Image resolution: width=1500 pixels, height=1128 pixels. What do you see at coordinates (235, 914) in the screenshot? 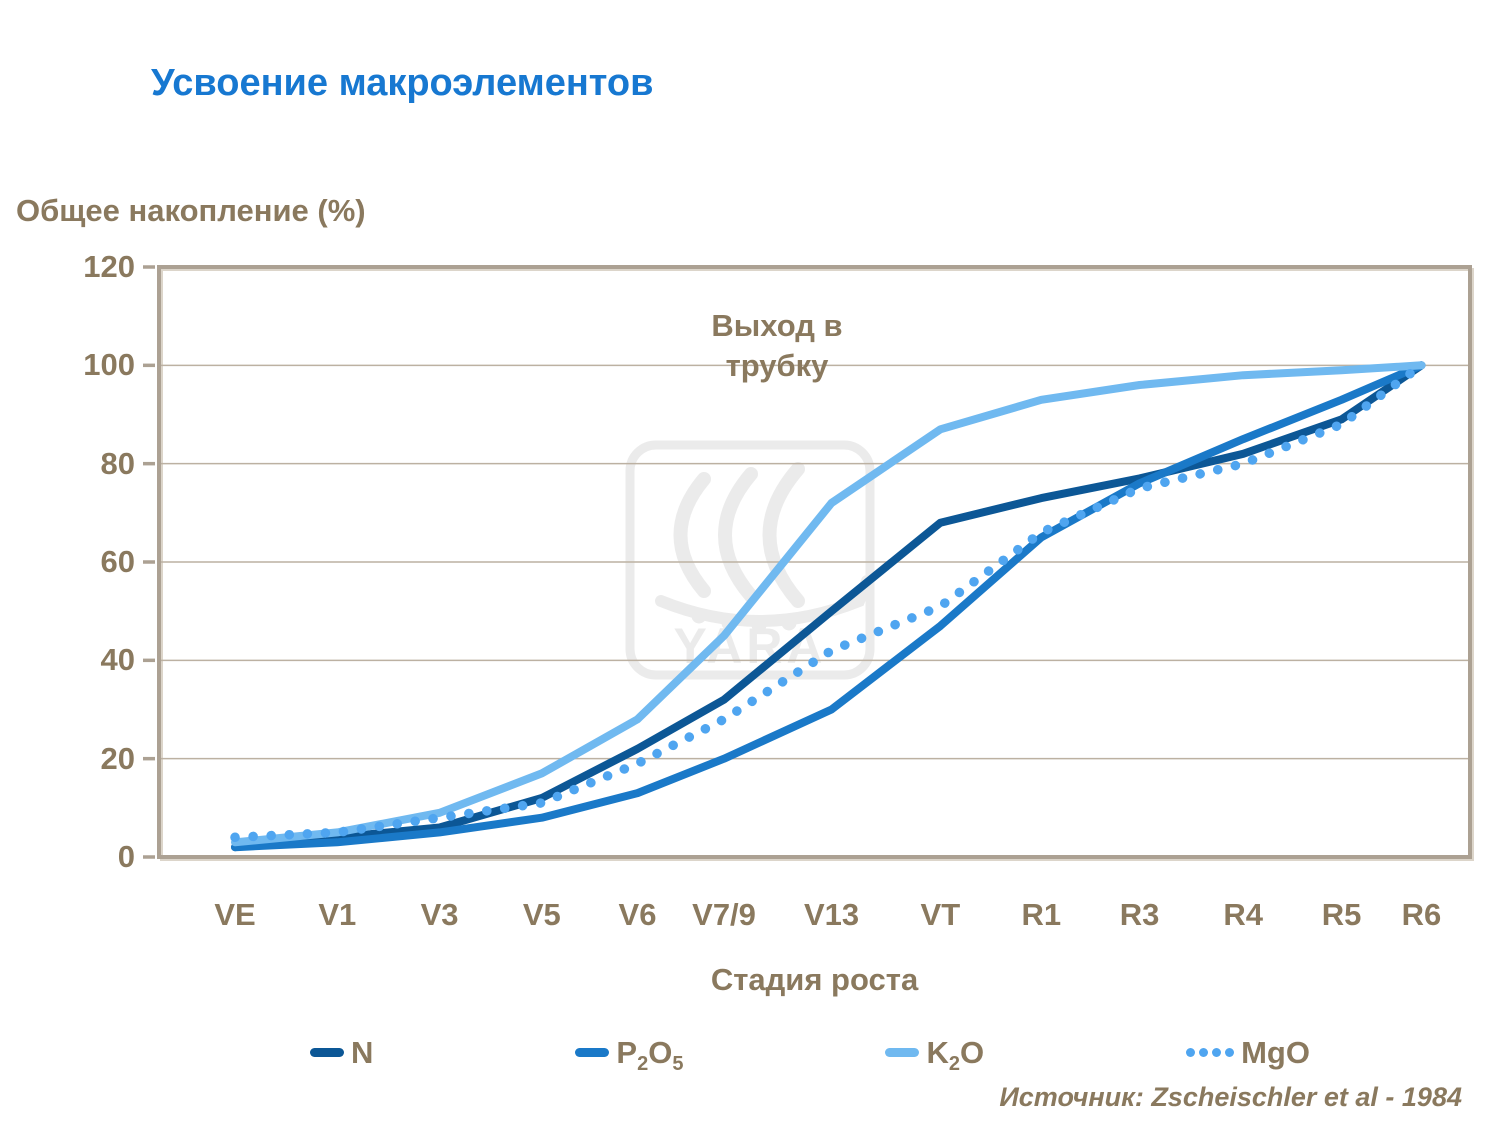
I see `x-tick-label: VE` at bounding box center [235, 914].